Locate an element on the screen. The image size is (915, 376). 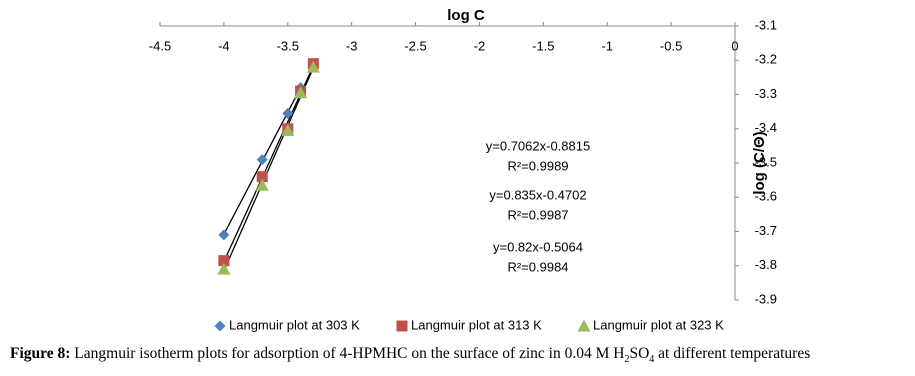
y-tick-label: -3.2 is located at coordinates (766, 59).